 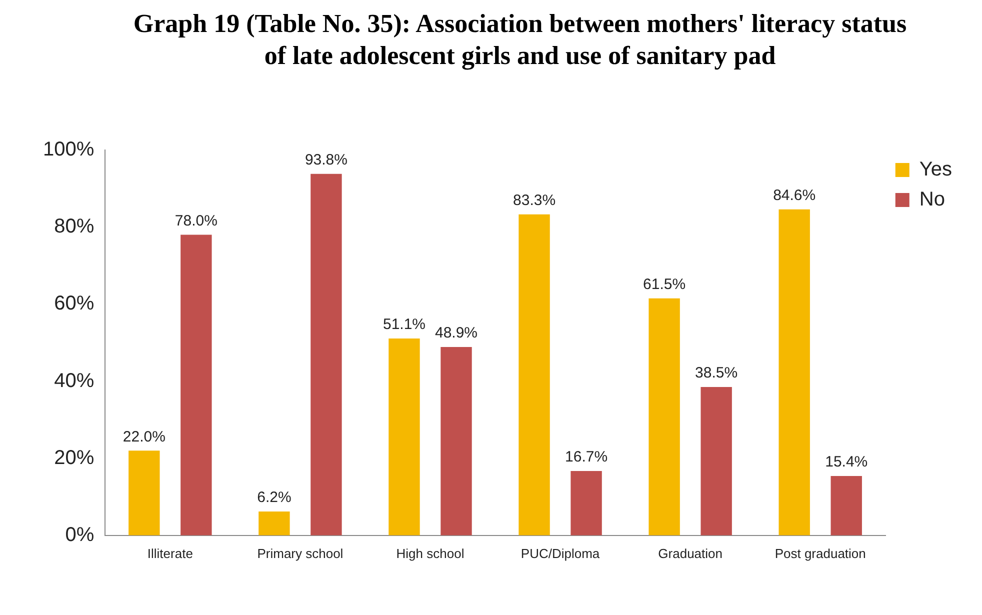 I want to click on data-label: 16.7%, so click(x=586, y=457).